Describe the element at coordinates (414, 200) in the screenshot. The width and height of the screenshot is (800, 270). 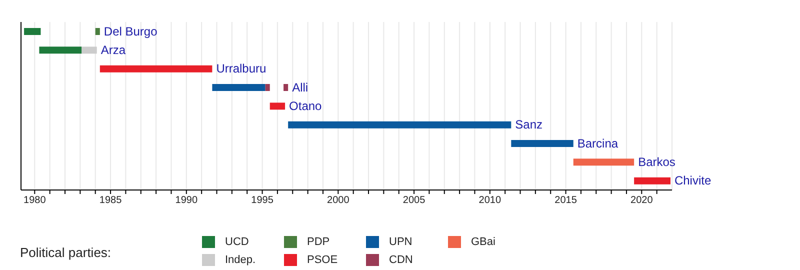
I see `x-tick-label: 2005` at that location.